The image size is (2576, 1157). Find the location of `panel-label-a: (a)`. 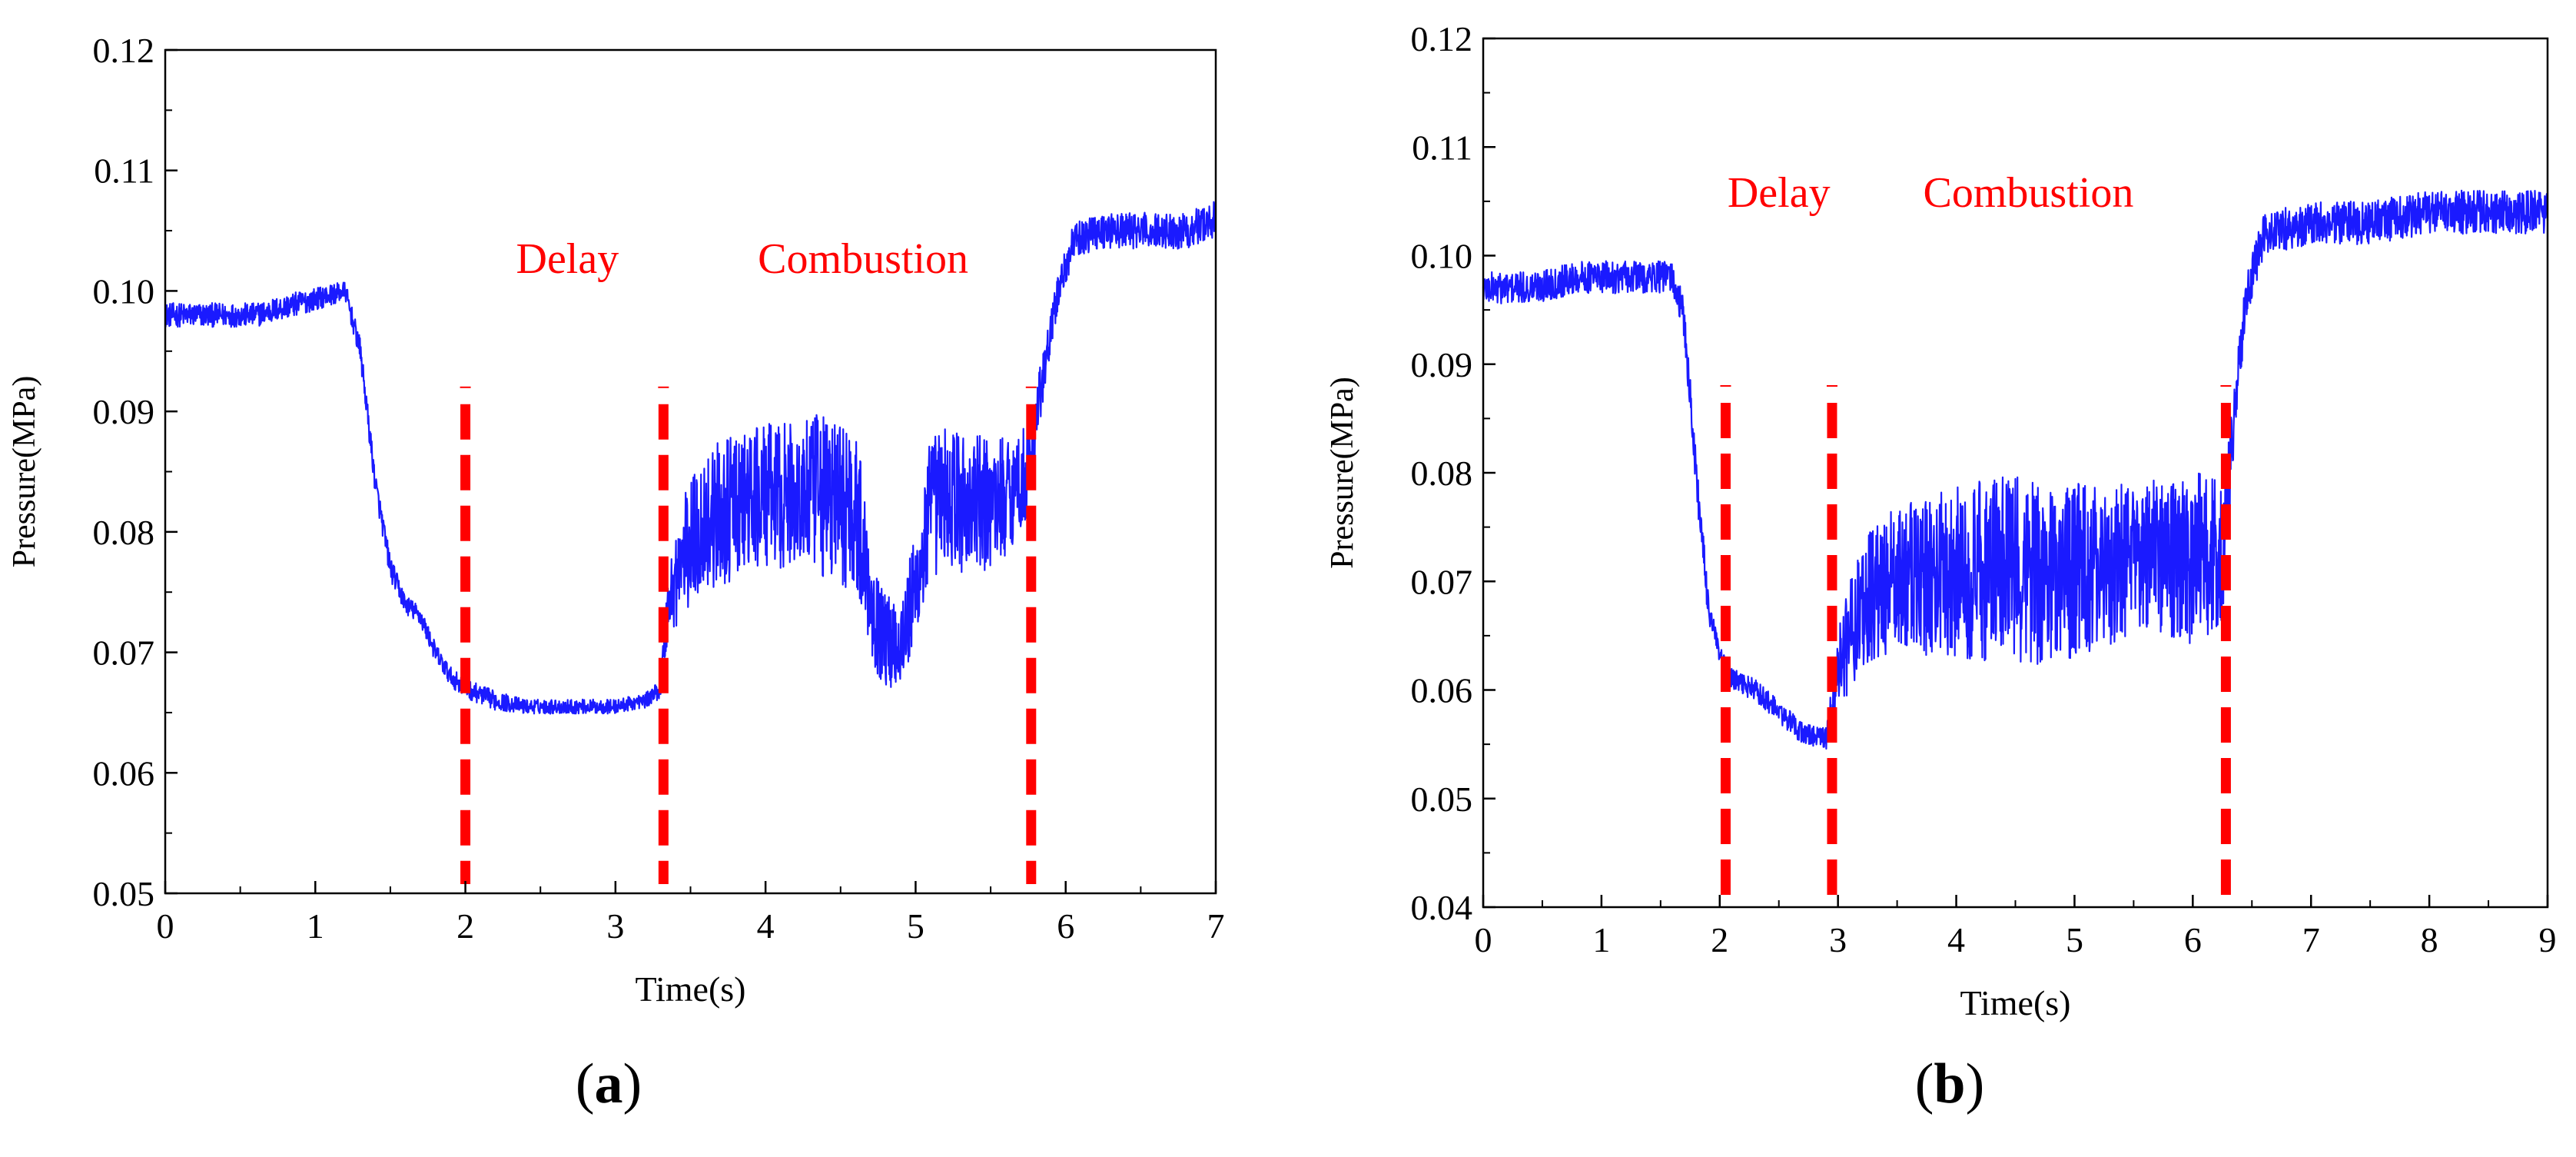

panel-label-a: (a) is located at coordinates (608, 1084).